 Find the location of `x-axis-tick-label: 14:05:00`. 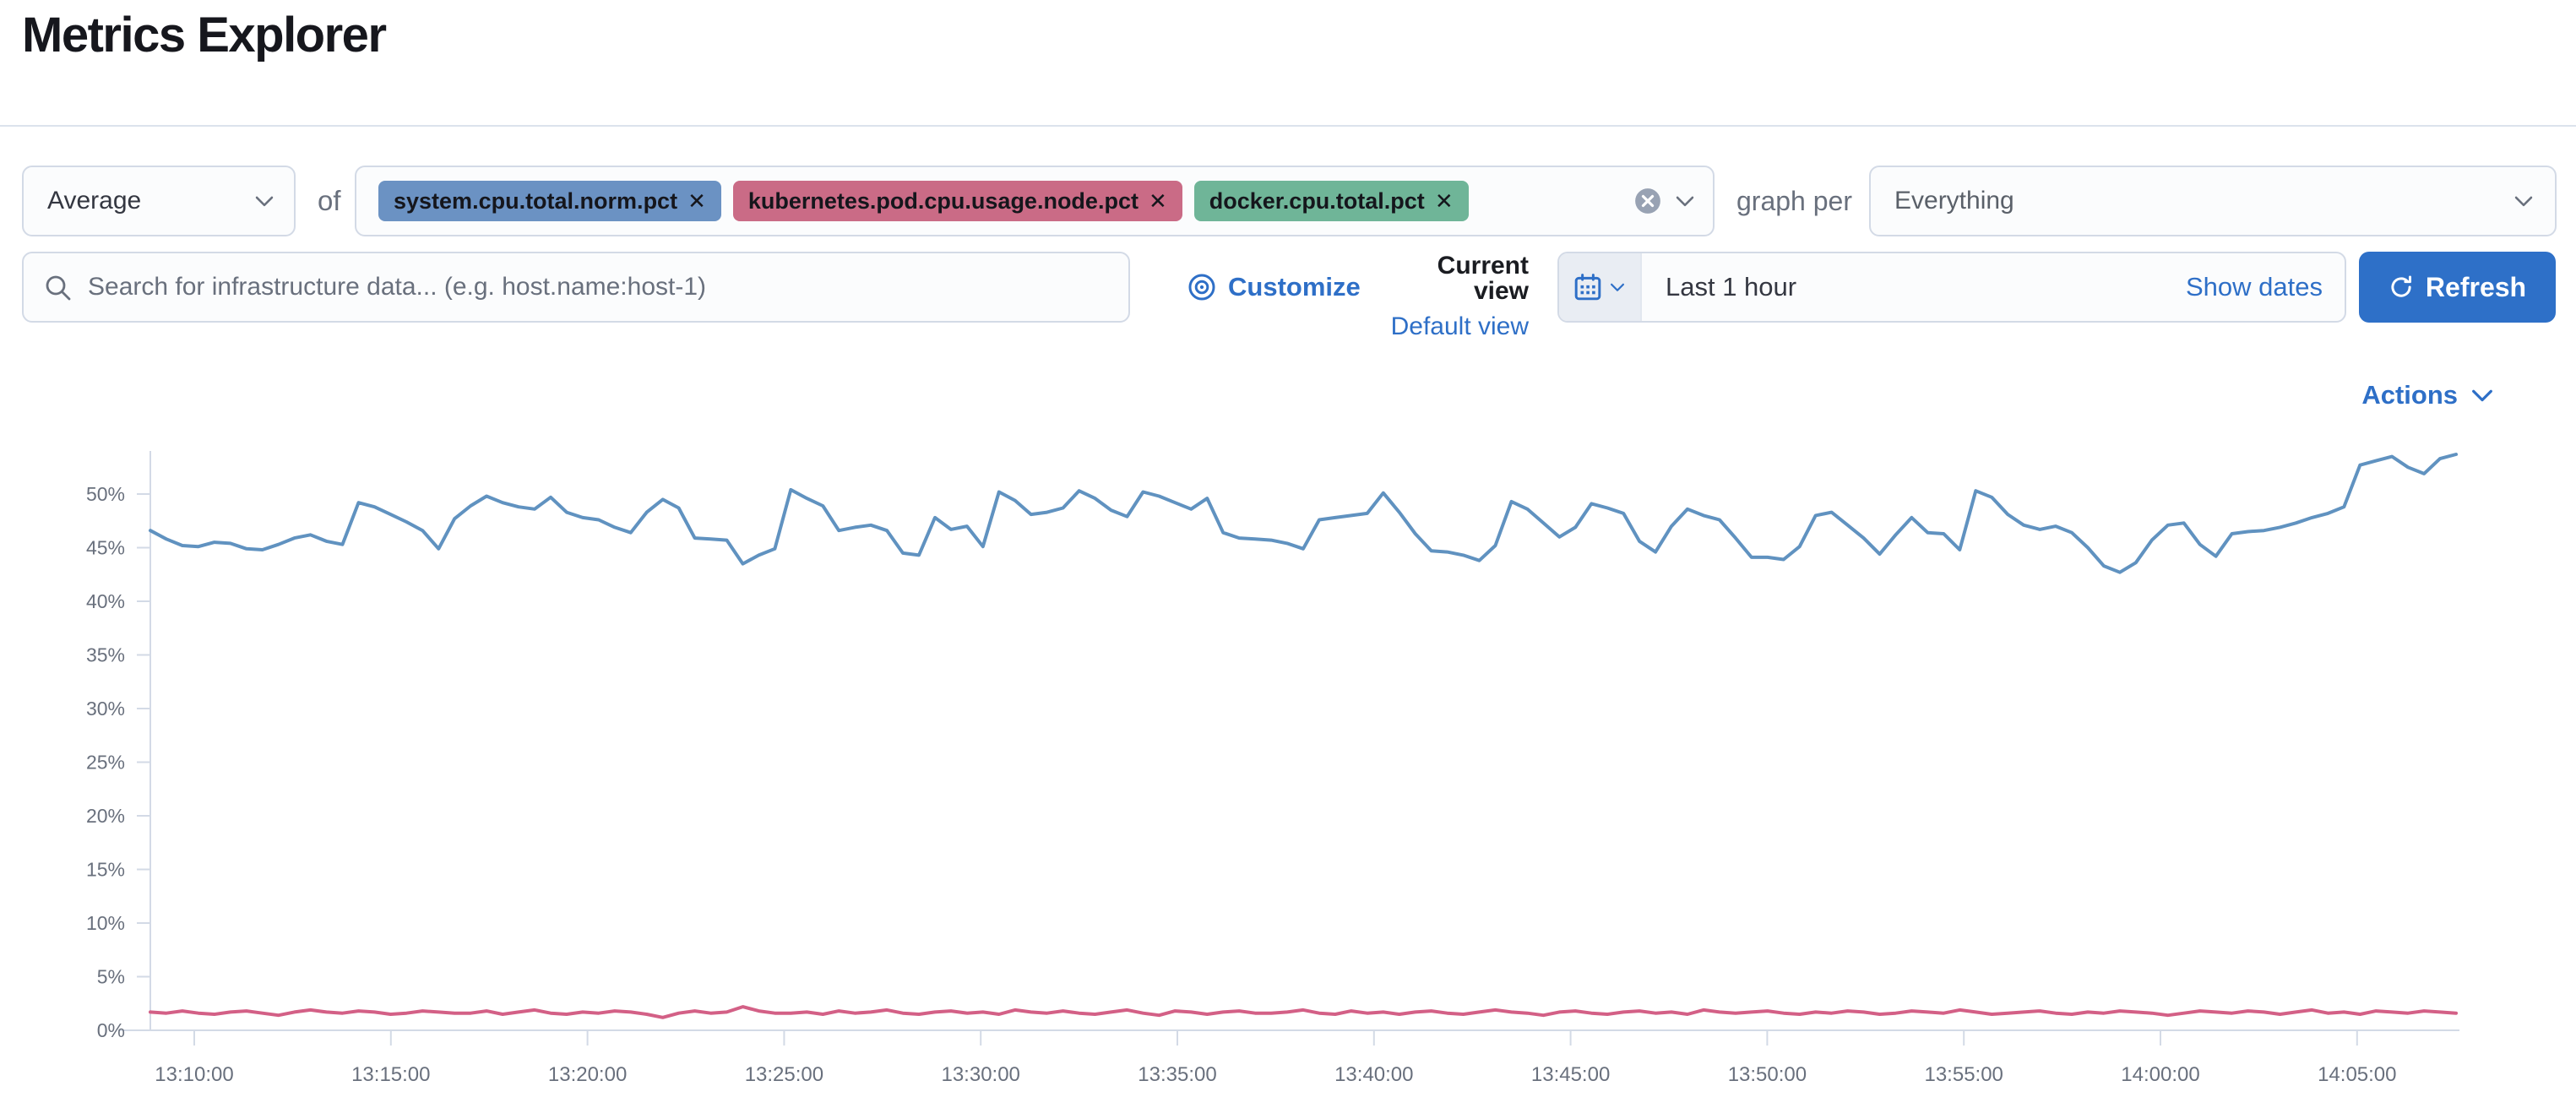

x-axis-tick-label: 14:05:00 is located at coordinates (2357, 1074).